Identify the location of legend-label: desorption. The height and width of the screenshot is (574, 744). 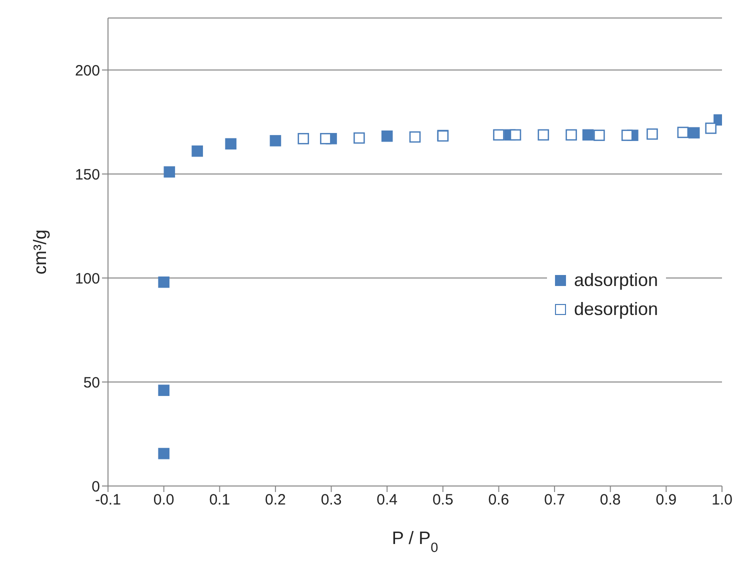
(616, 309).